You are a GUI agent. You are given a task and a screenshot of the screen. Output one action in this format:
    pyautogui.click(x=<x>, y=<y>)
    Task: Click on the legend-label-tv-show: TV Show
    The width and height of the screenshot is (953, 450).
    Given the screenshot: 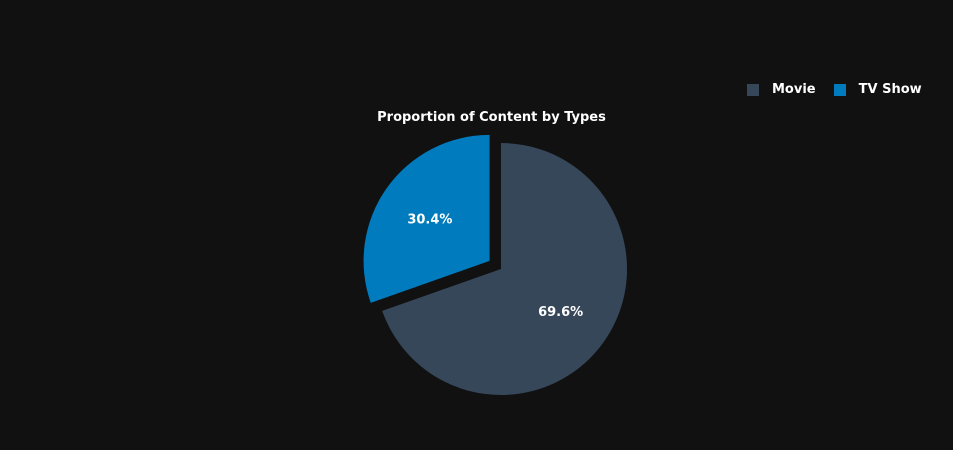 What is the action you would take?
    pyautogui.click(x=890, y=89)
    